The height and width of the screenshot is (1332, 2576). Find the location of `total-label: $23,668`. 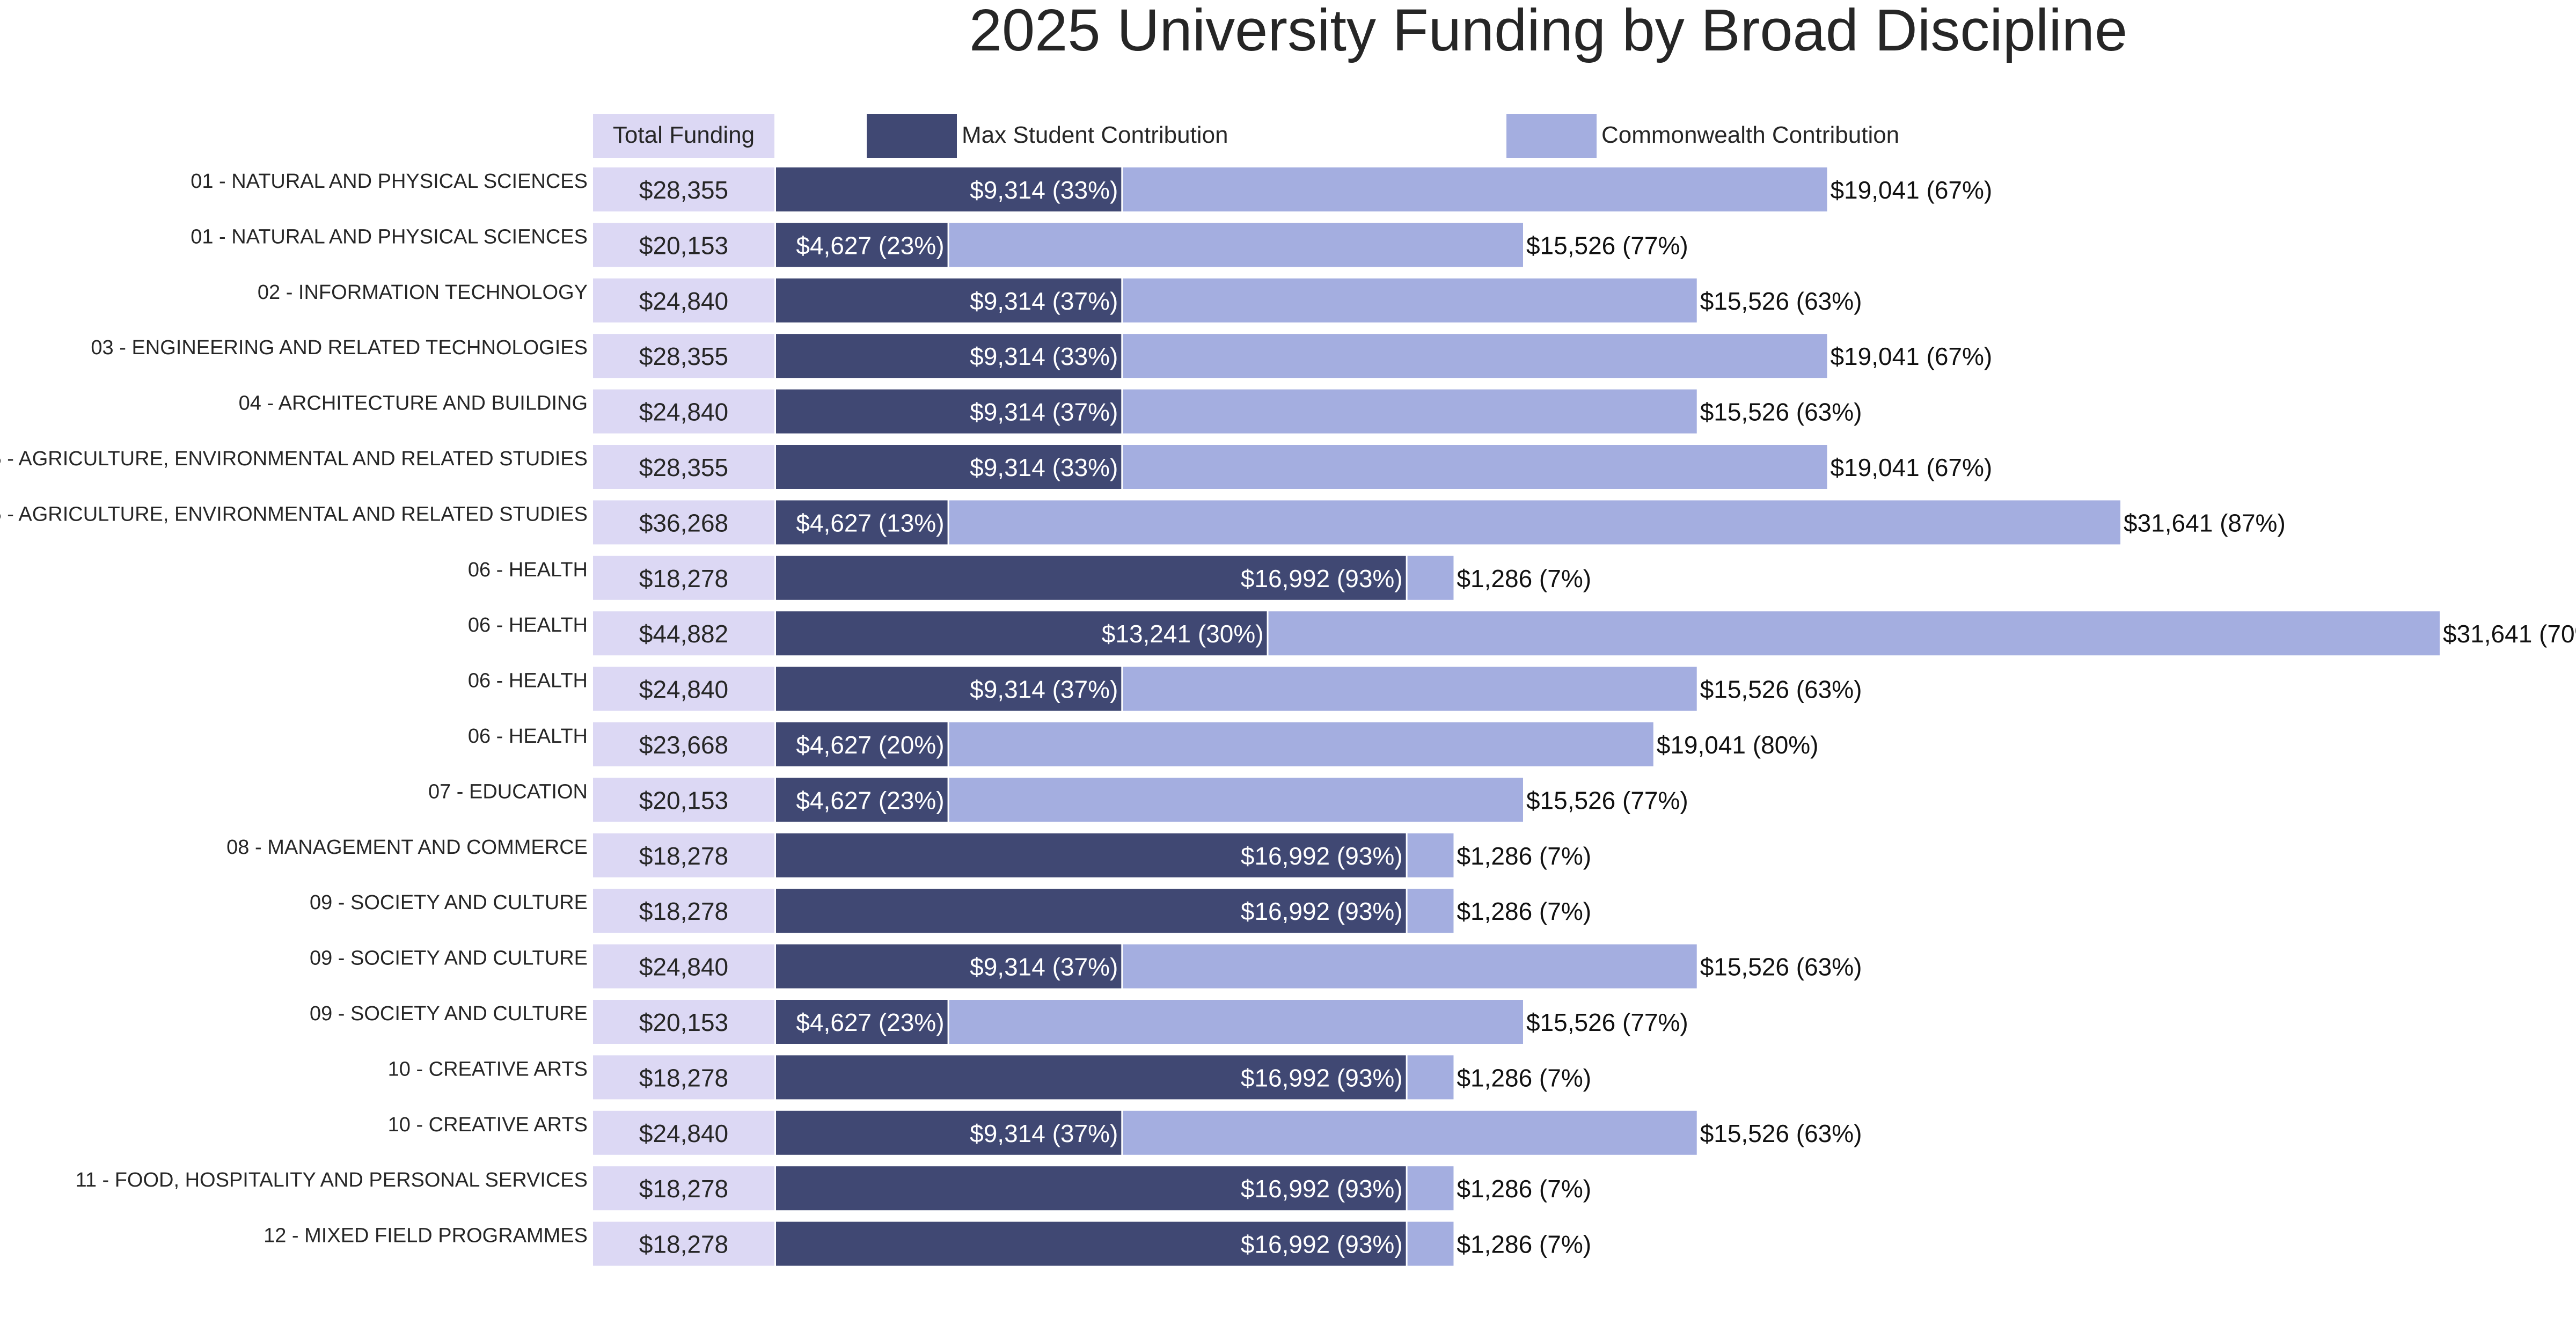

total-label: $23,668 is located at coordinates (683, 745).